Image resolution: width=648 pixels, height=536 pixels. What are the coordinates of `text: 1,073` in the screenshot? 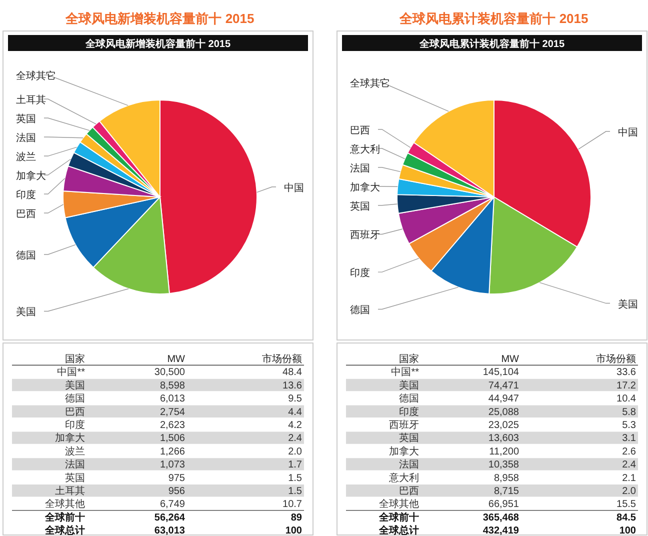 It's located at (173, 465).